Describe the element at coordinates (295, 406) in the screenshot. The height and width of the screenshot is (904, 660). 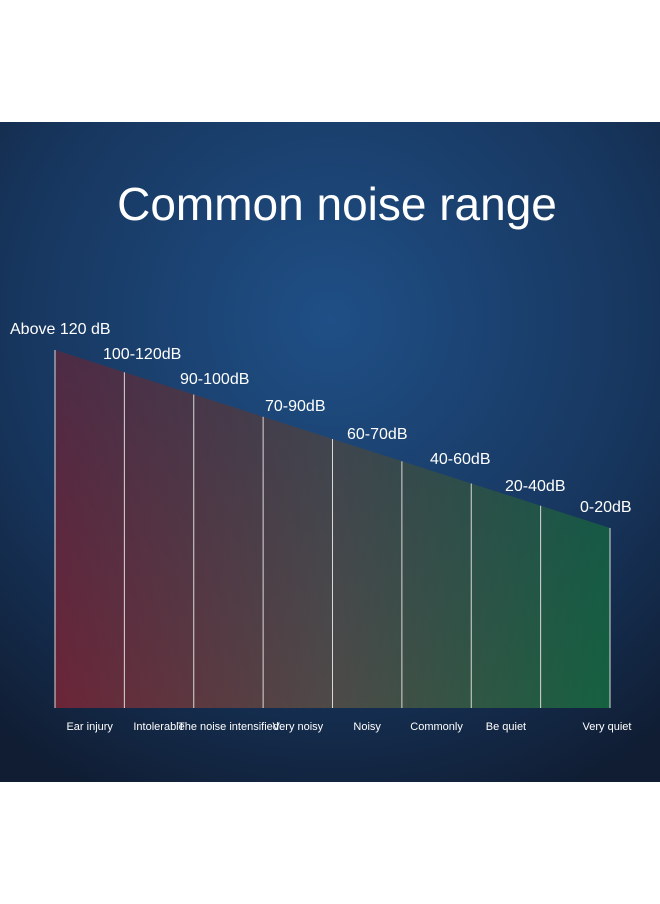
I see `range-label: 70-90dB` at that location.